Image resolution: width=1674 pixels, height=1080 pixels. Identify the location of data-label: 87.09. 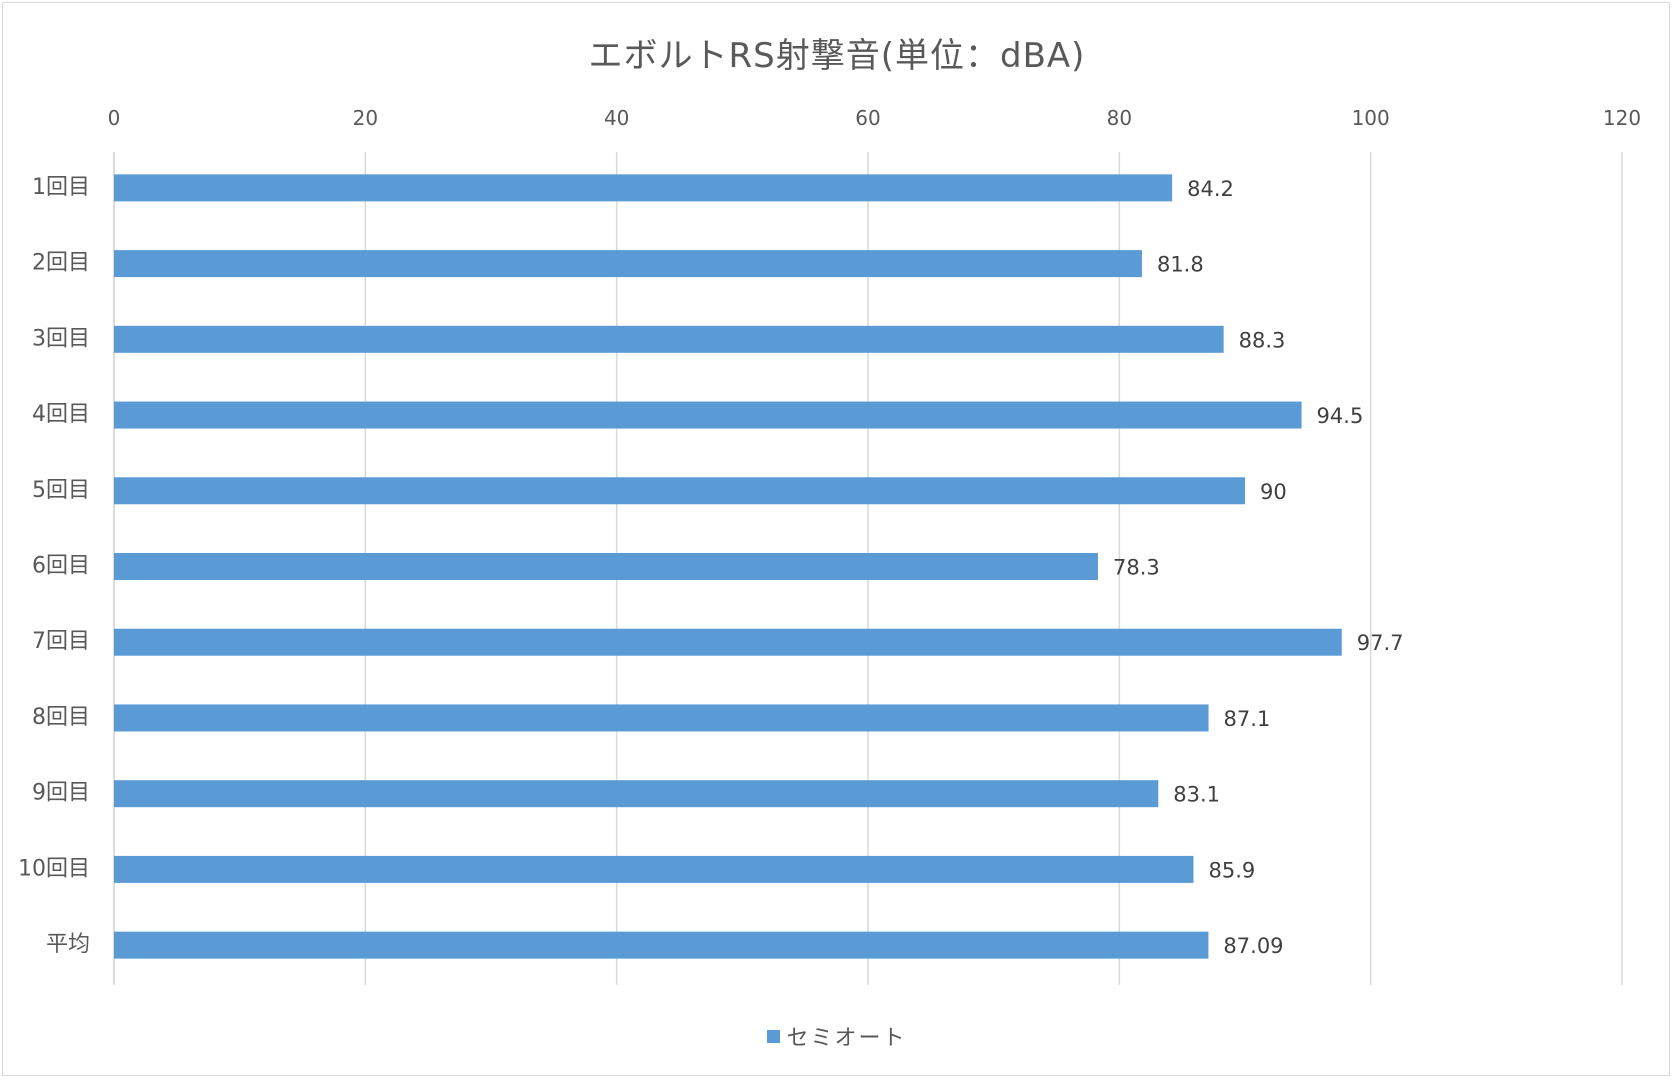
(1253, 946).